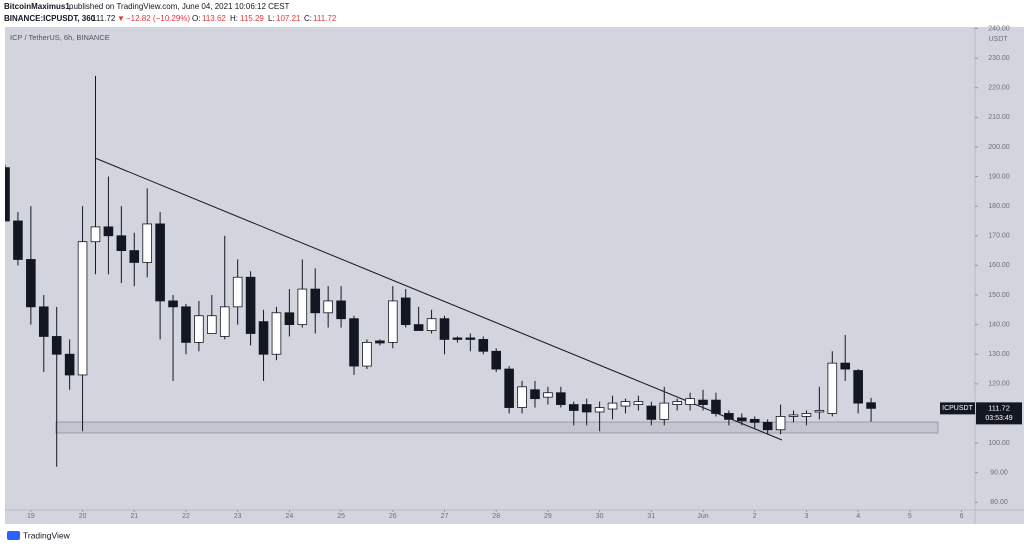 The width and height of the screenshot is (1024, 547). I want to click on y-tick-label: 130.00, so click(999, 354).